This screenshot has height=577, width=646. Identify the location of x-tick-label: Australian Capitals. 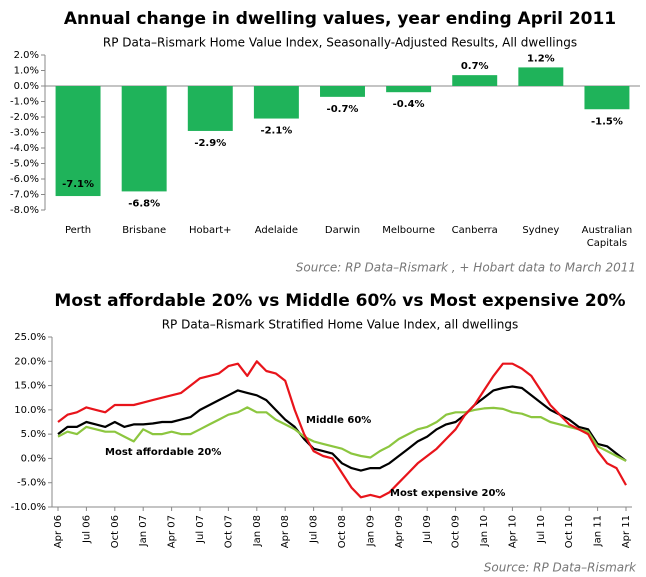
(607, 237).